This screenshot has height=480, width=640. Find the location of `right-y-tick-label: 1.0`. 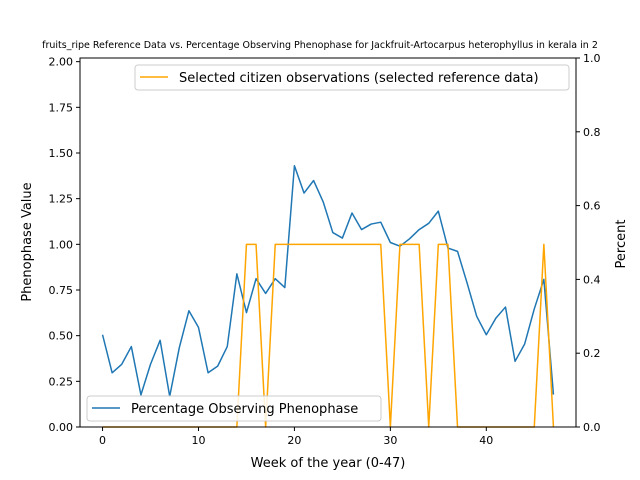

right-y-tick-label: 1.0 is located at coordinates (592, 58).